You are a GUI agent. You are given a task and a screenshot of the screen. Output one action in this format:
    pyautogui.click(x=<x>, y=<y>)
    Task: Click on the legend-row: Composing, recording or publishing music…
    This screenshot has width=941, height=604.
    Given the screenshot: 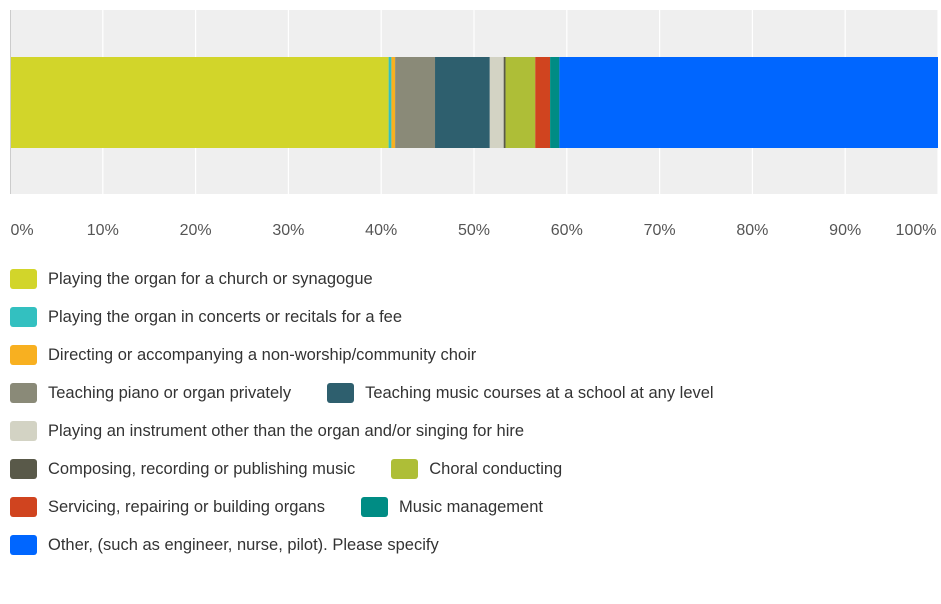 What is the action you would take?
    pyautogui.click(x=472, y=469)
    